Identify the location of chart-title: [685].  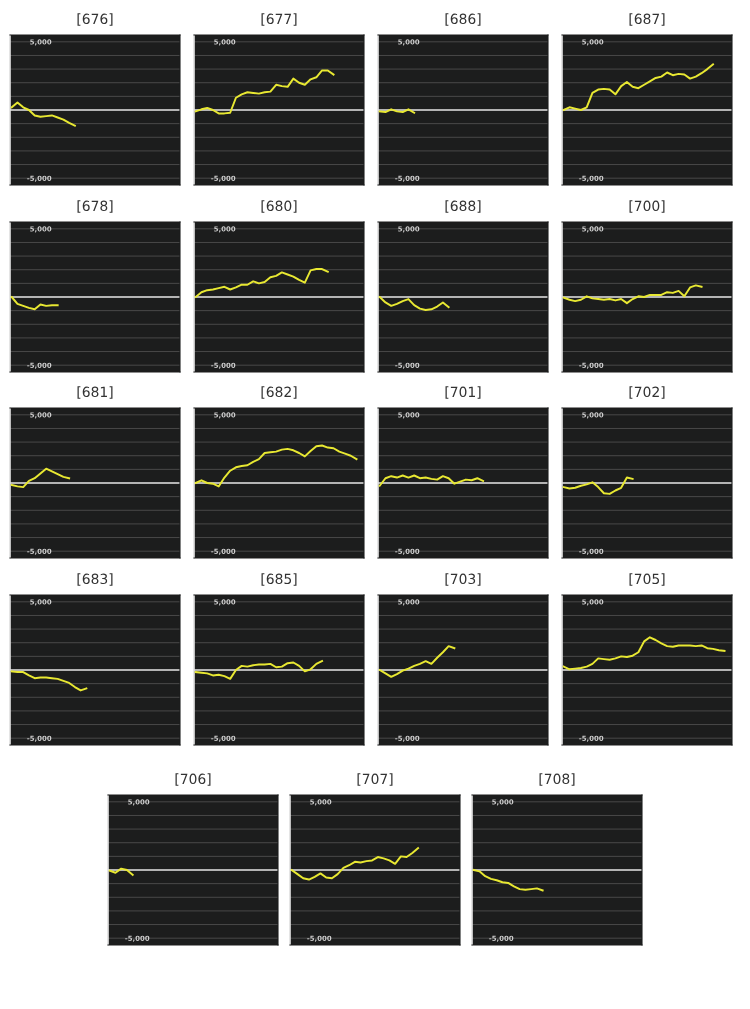
(279, 579).